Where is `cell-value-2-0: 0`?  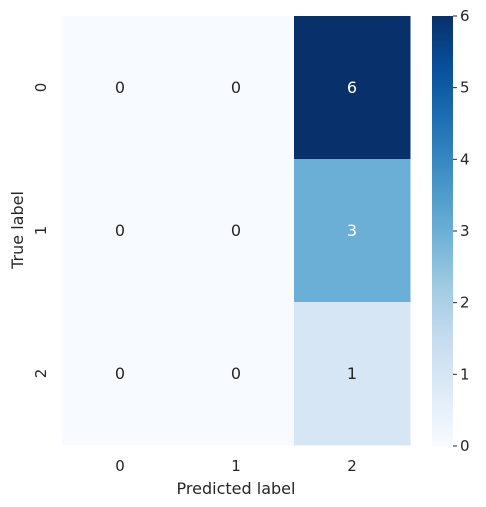
cell-value-2-0: 0 is located at coordinates (120, 373).